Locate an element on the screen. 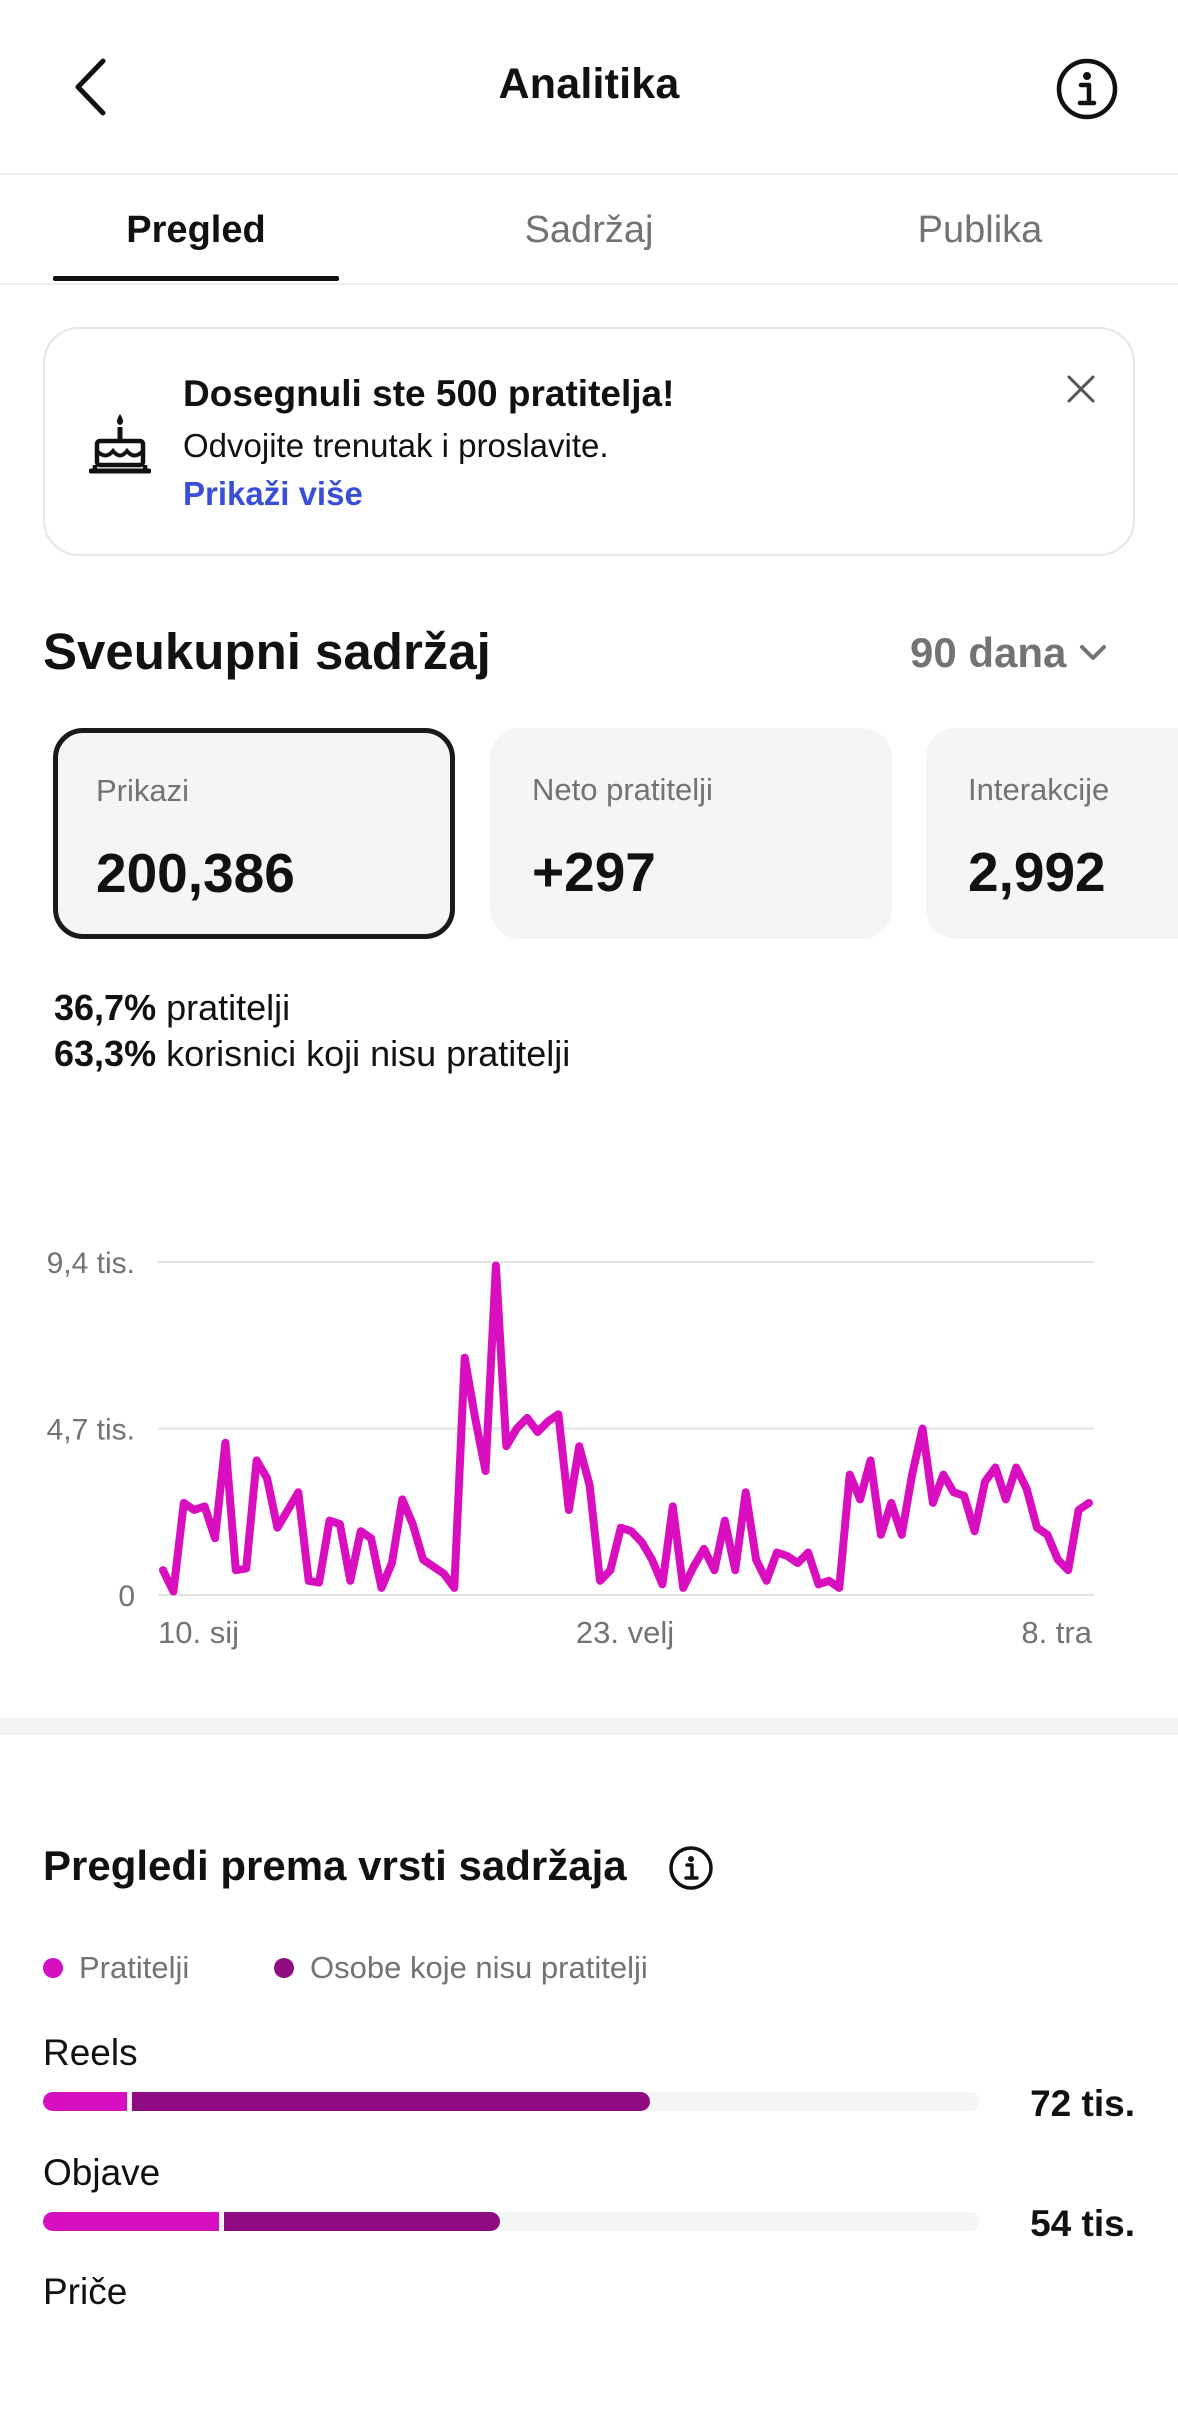 The width and height of the screenshot is (1178, 2423). followers-share: 36,7% pratitelji is located at coordinates (172, 1008).